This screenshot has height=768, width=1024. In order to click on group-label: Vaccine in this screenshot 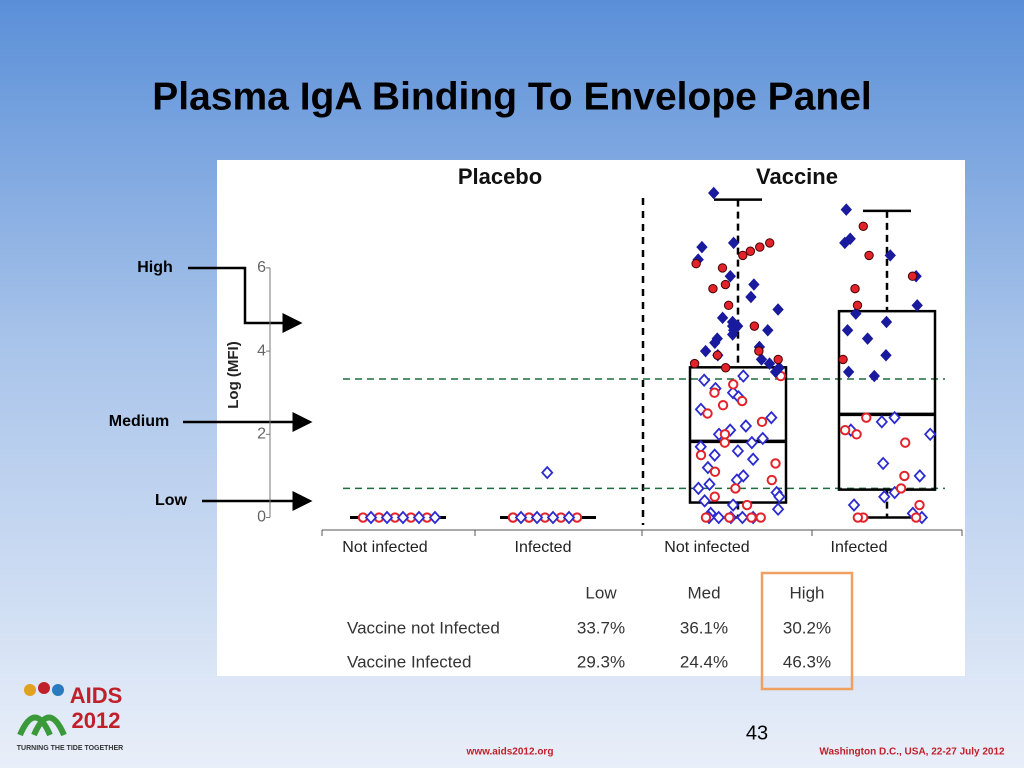, I will do `click(797, 176)`.